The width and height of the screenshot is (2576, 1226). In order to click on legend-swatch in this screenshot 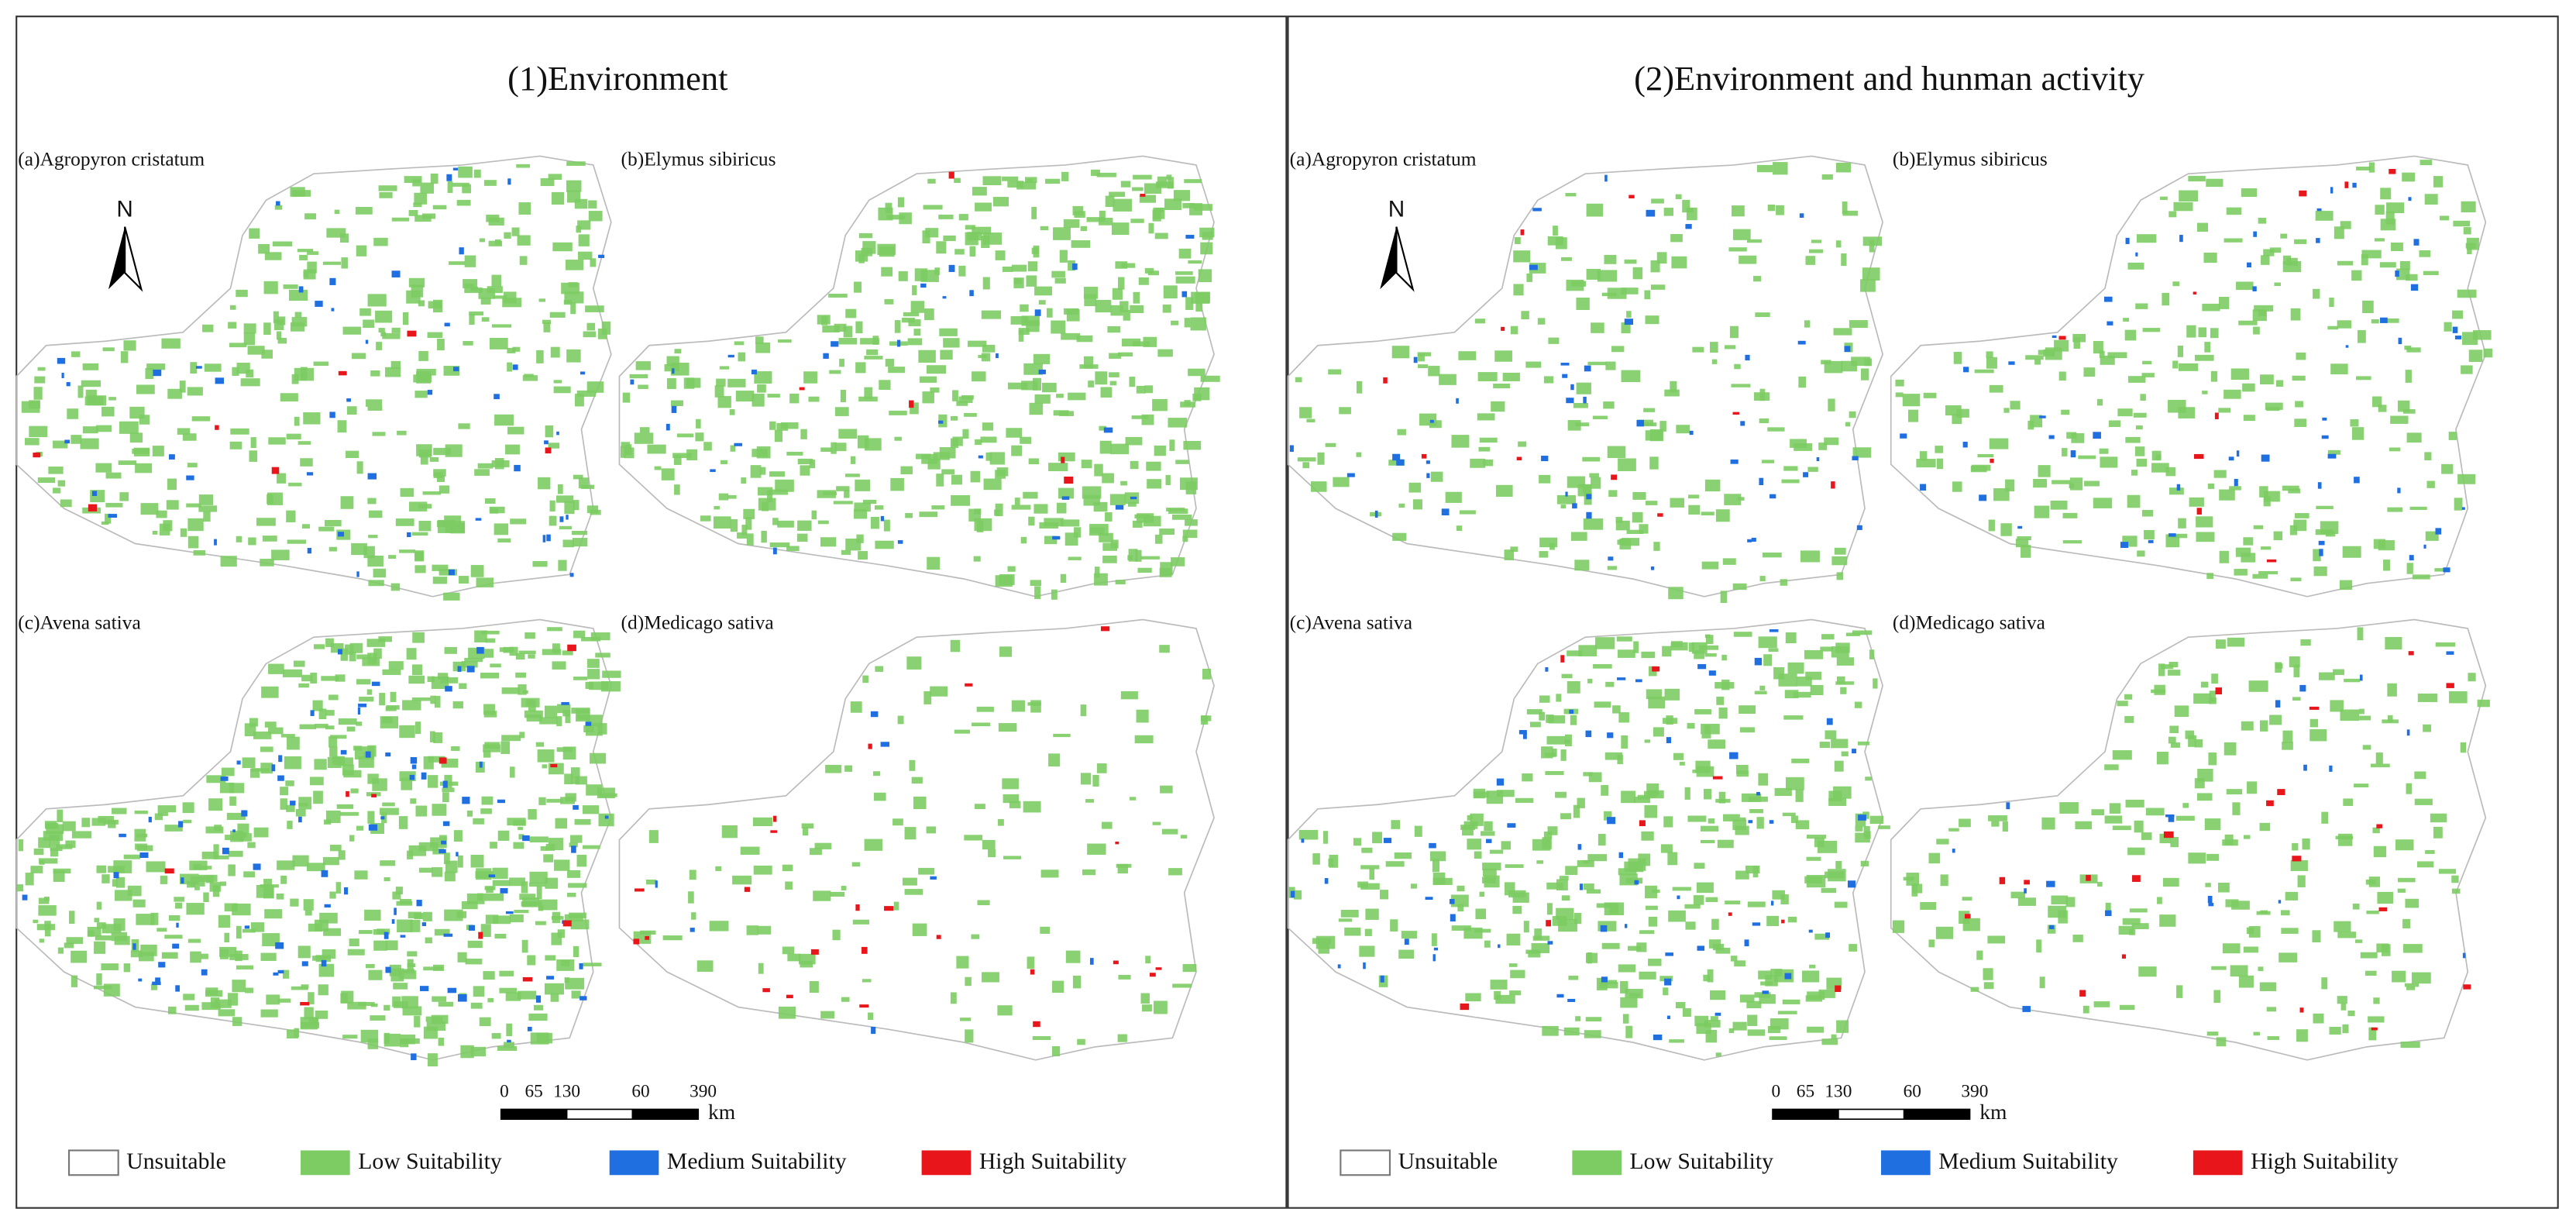, I will do `click(1906, 1163)`.